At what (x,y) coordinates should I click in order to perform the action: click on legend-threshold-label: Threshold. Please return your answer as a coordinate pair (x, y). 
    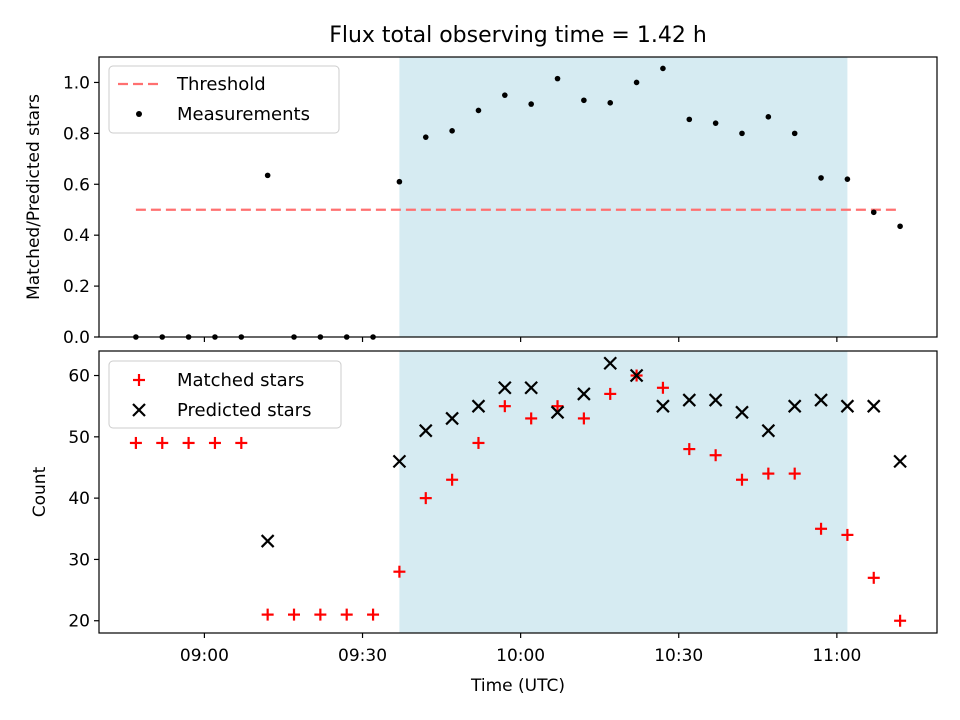
    Looking at the image, I should click on (221, 84).